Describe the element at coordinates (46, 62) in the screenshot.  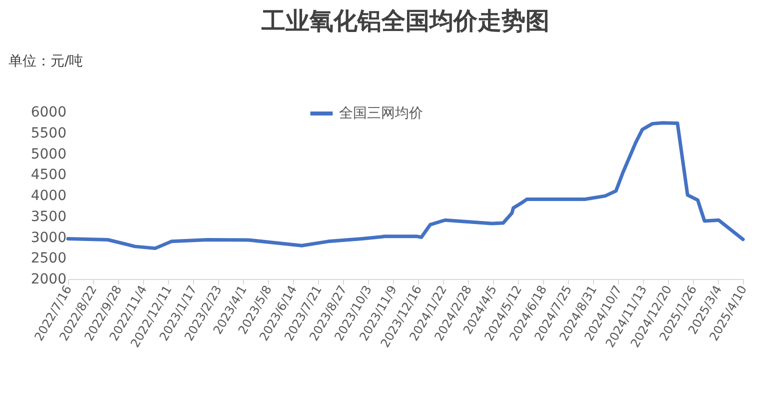
I see `y-axis-title: 单位：元/吨` at that location.